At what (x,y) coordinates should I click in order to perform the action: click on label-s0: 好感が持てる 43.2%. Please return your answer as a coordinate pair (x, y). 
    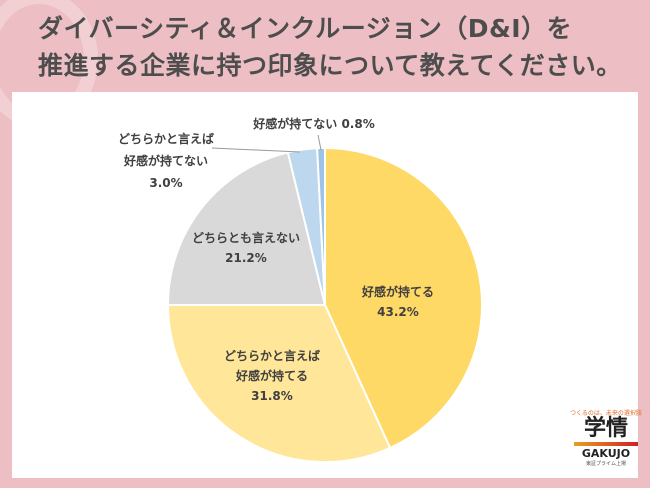
    Looking at the image, I should click on (397, 301).